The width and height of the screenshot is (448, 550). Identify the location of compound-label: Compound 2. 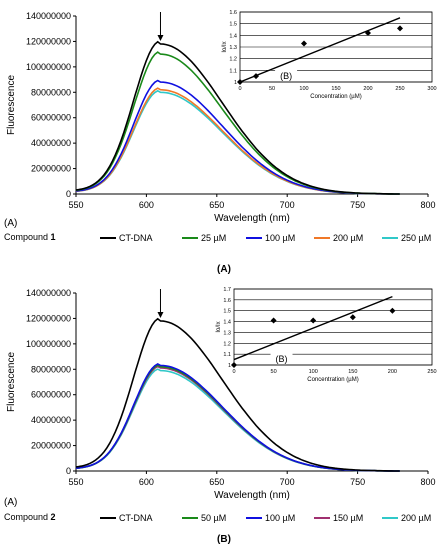
(30, 517).